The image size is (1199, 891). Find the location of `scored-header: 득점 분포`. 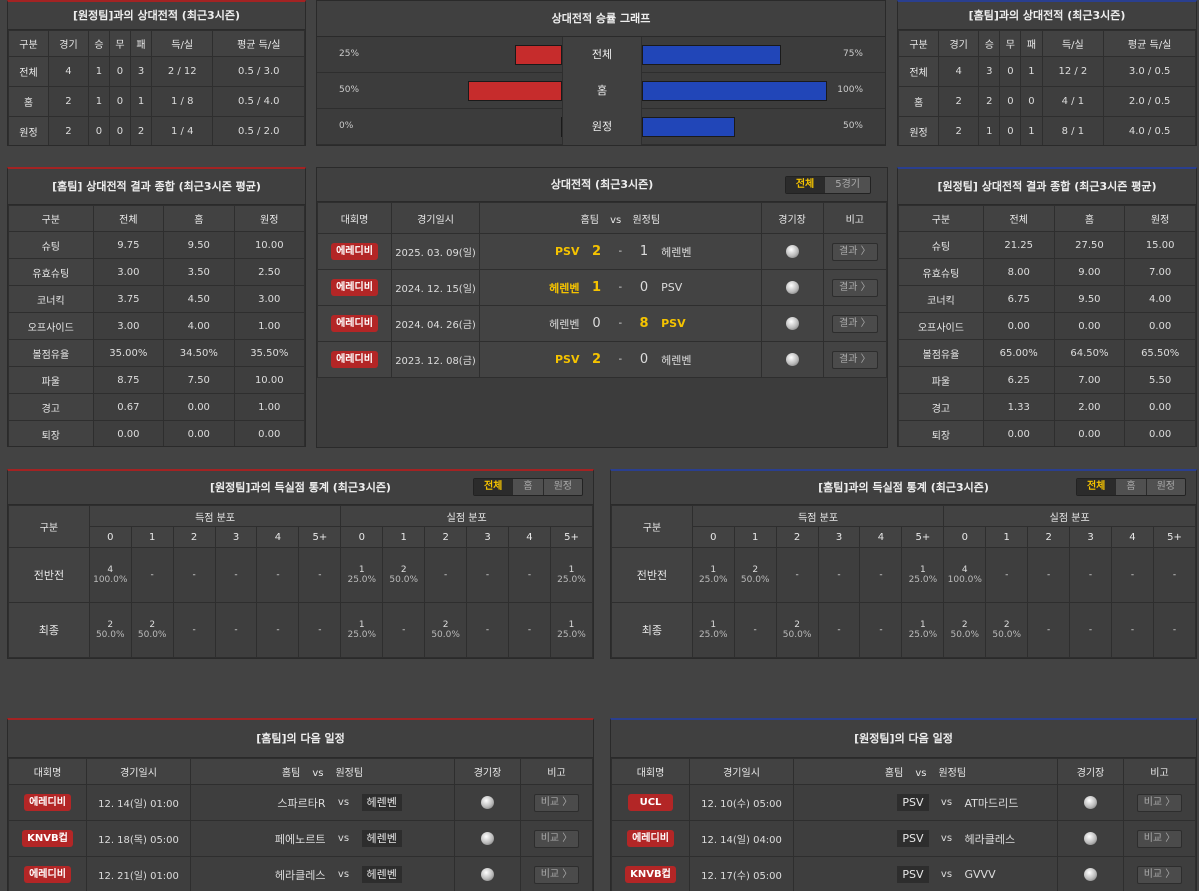

scored-header: 득점 분포 is located at coordinates (818, 516).